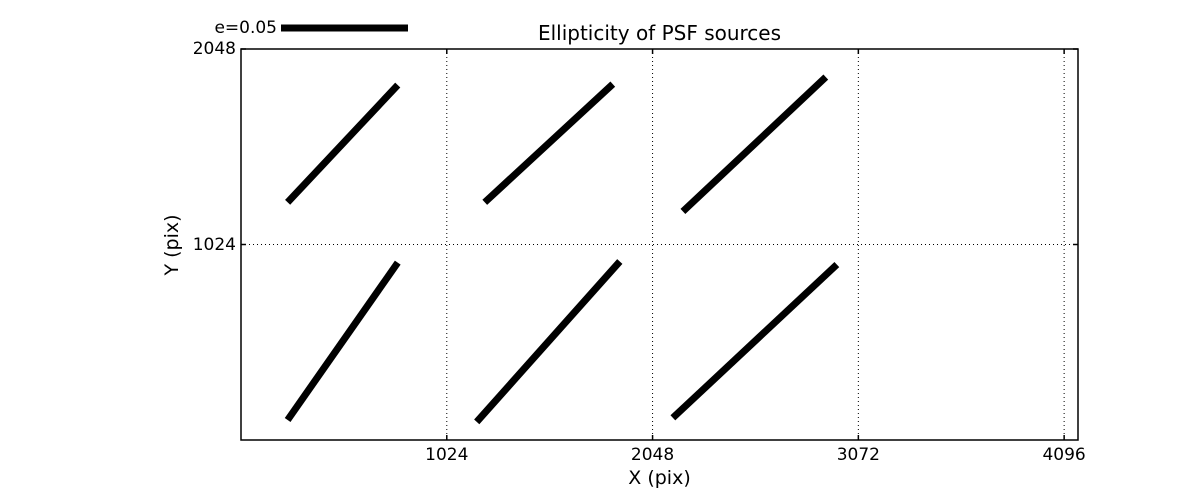 Image resolution: width=1200 pixels, height=490 pixels. I want to click on y-tick-label-1024: 1024, so click(214, 244).